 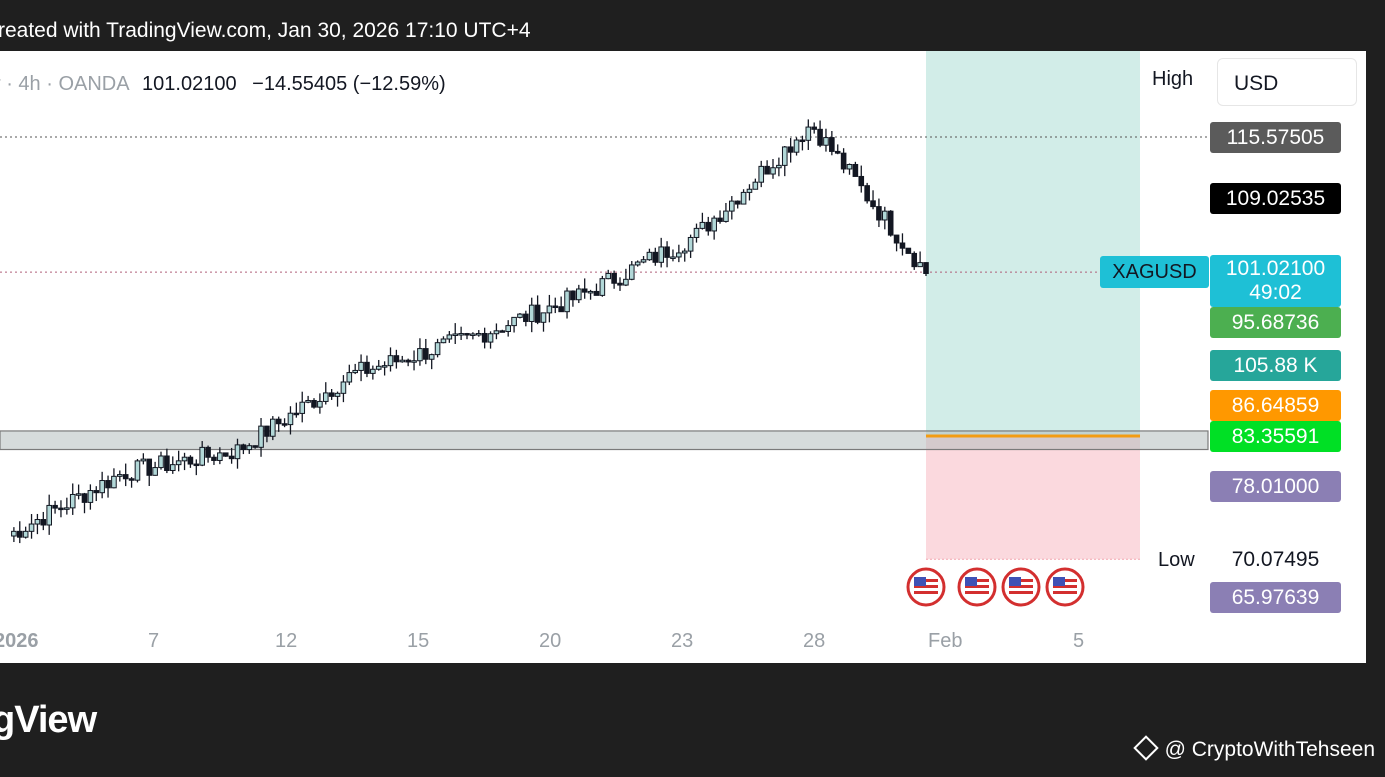 I want to click on price-axis-tag: 109.02535, so click(x=1275, y=198).